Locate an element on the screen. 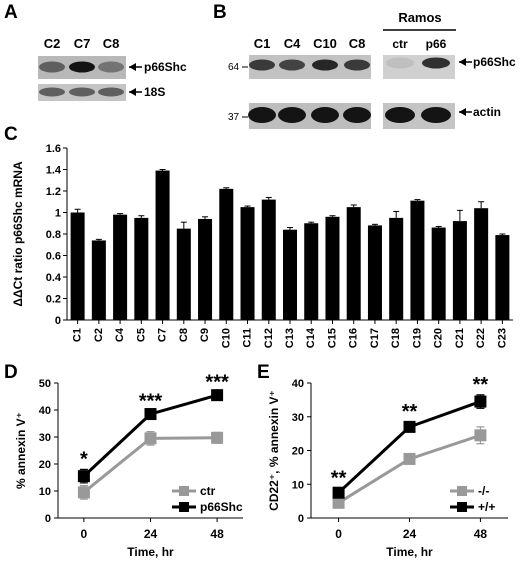 The width and height of the screenshot is (520, 568). lane-label: C4 is located at coordinates (292, 43).